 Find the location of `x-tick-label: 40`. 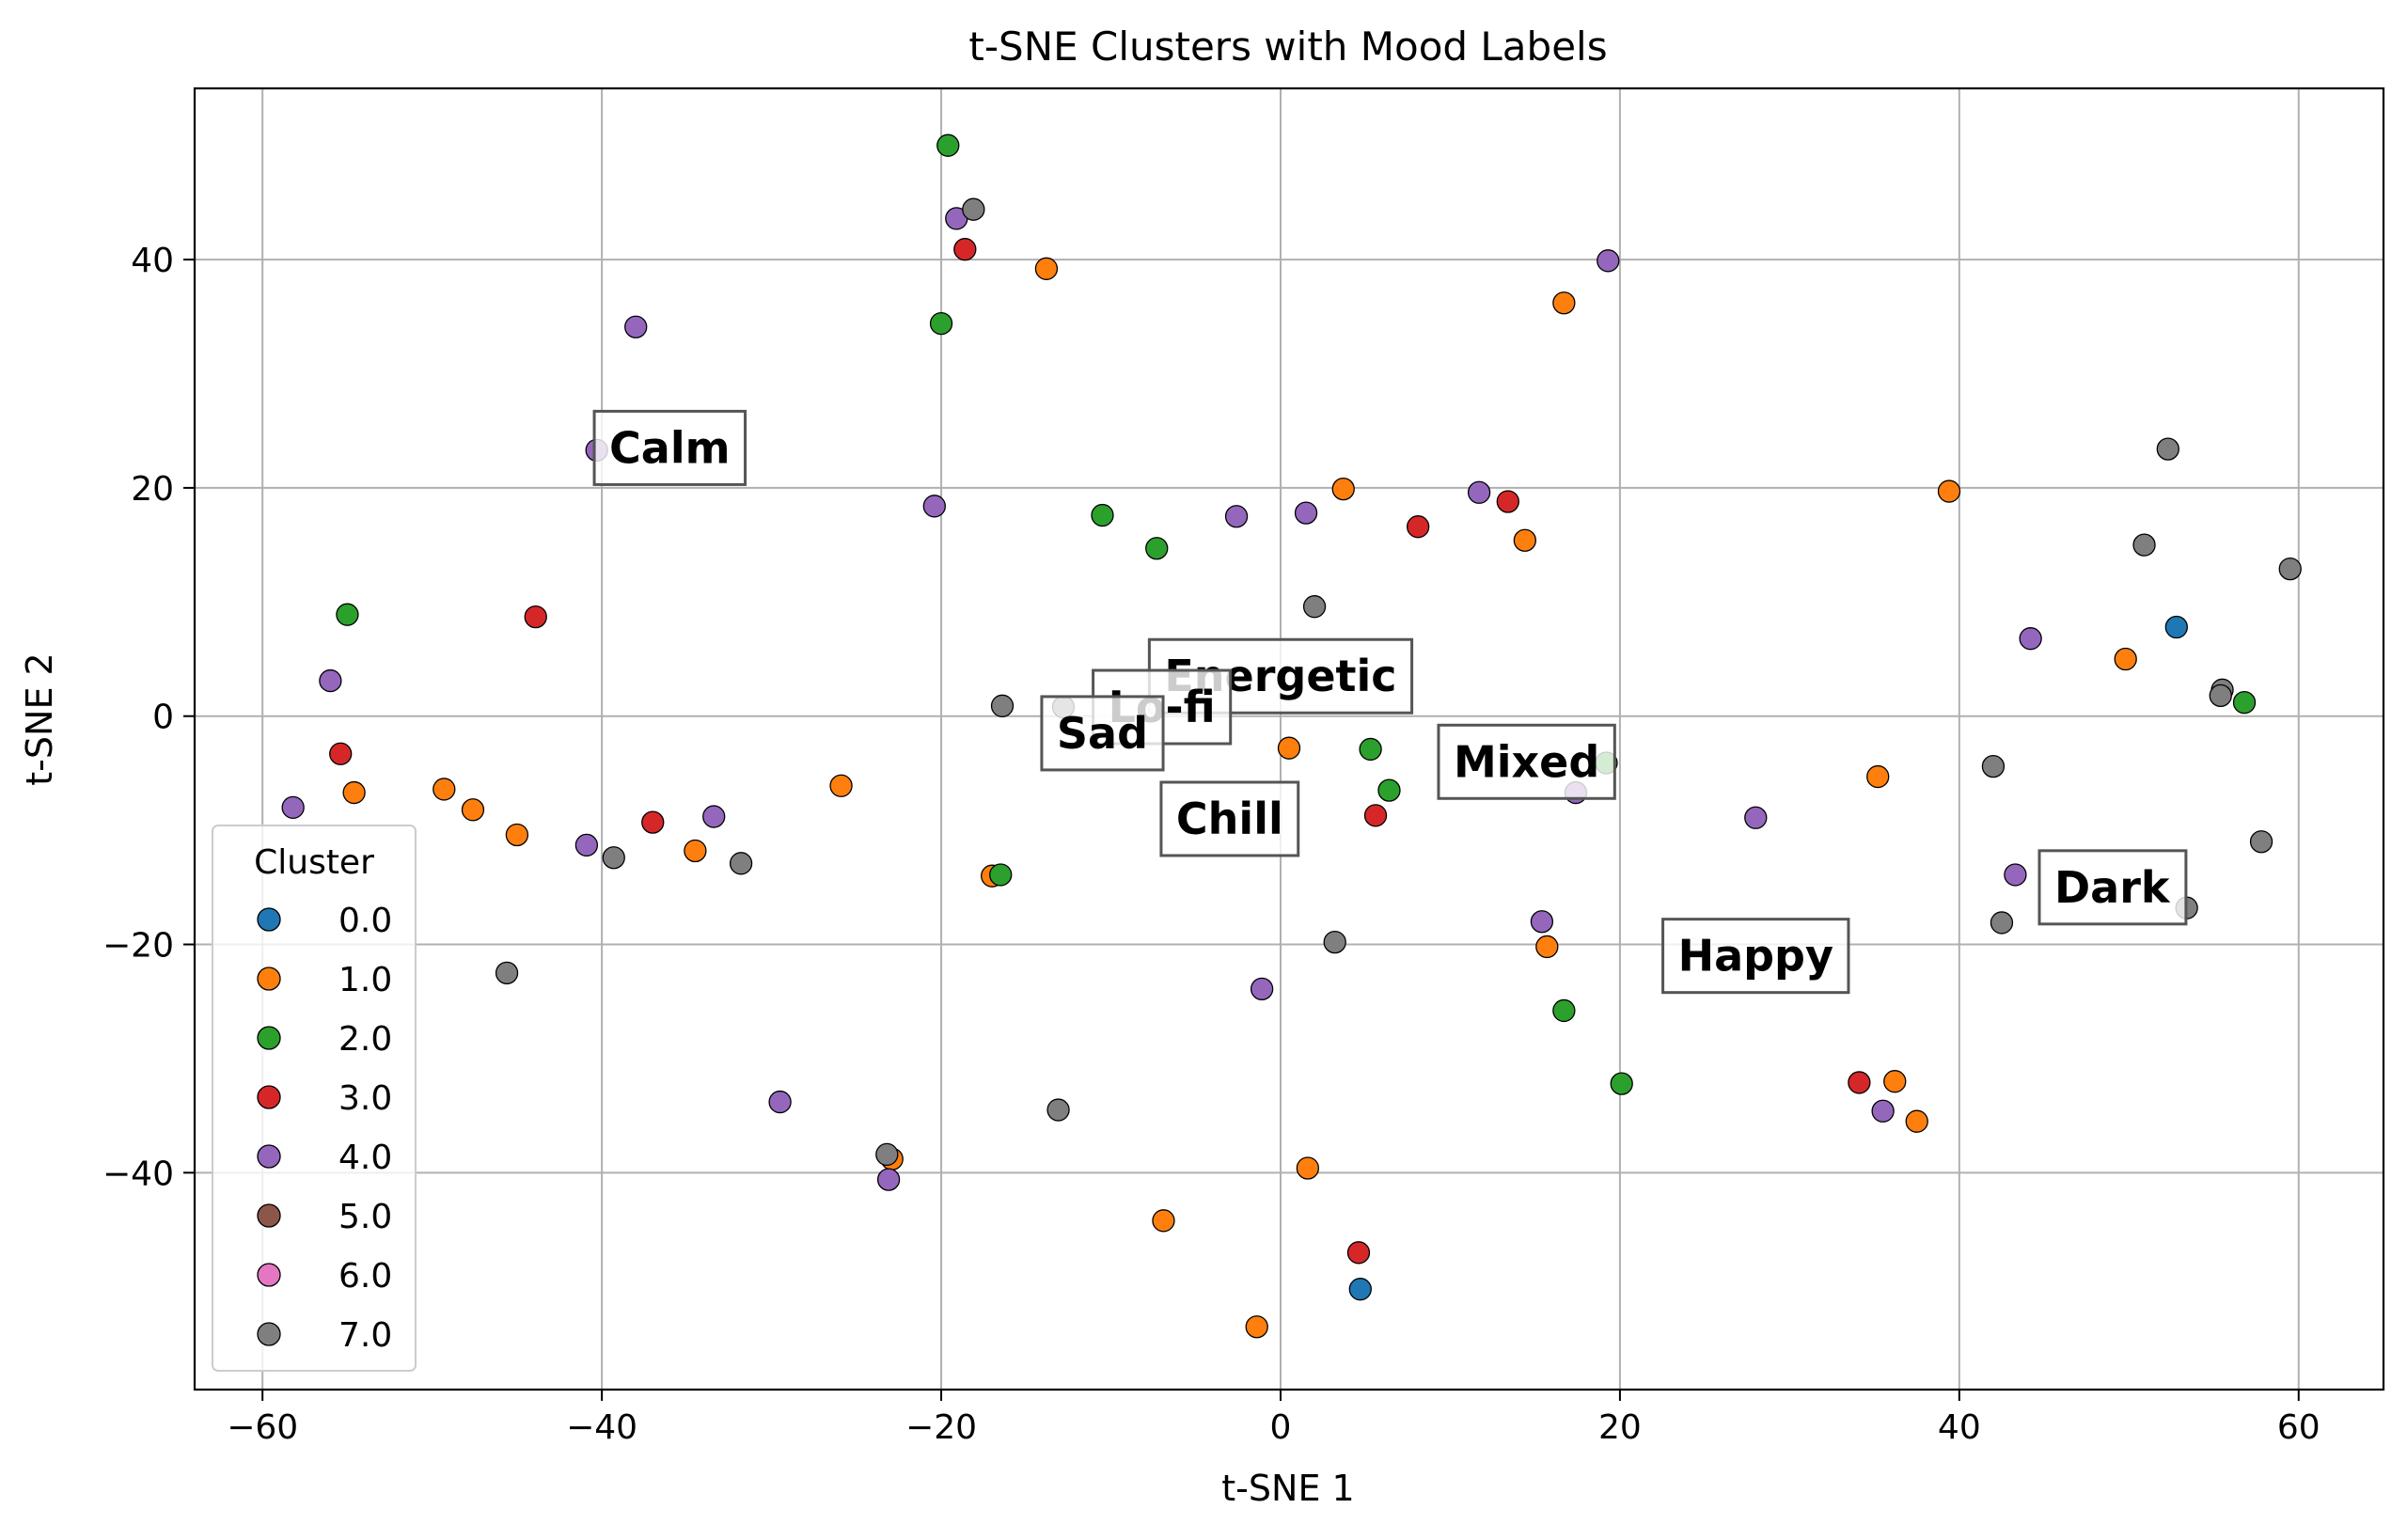

x-tick-label: 40 is located at coordinates (1959, 1428).